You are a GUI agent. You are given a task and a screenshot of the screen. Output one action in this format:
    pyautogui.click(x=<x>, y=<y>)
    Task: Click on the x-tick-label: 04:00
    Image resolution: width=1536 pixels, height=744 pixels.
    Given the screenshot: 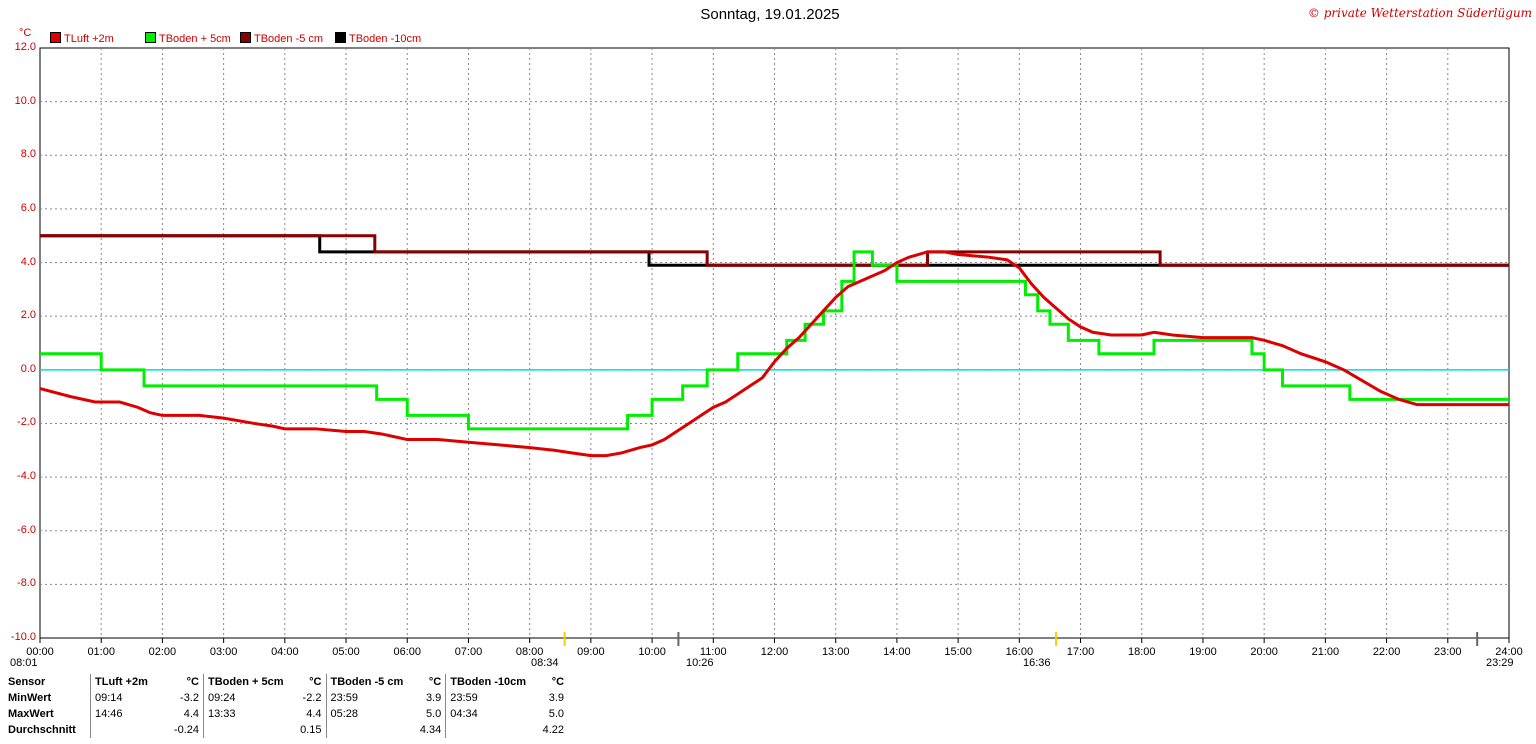 What is the action you would take?
    pyautogui.click(x=285, y=652)
    